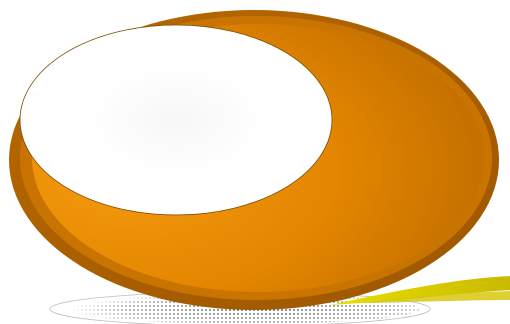 The height and width of the screenshot is (324, 510). Describe the element at coordinates (420, 290) in the screenshot. I see `yellow-swoosh-icon` at that location.